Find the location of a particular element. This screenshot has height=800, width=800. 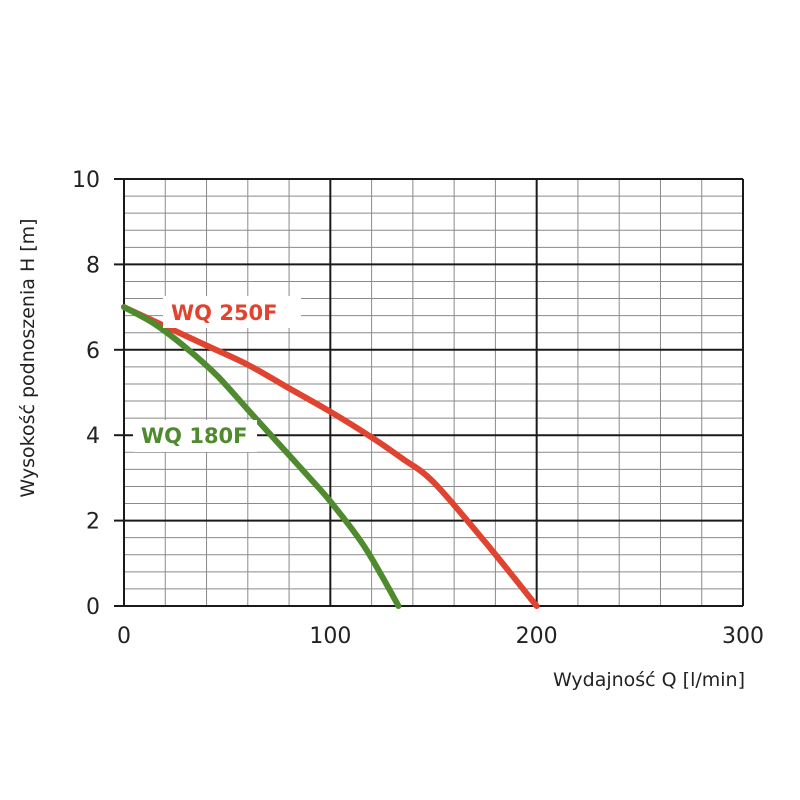

series-label-wq250f-text: WQ 250F is located at coordinates (224, 313).